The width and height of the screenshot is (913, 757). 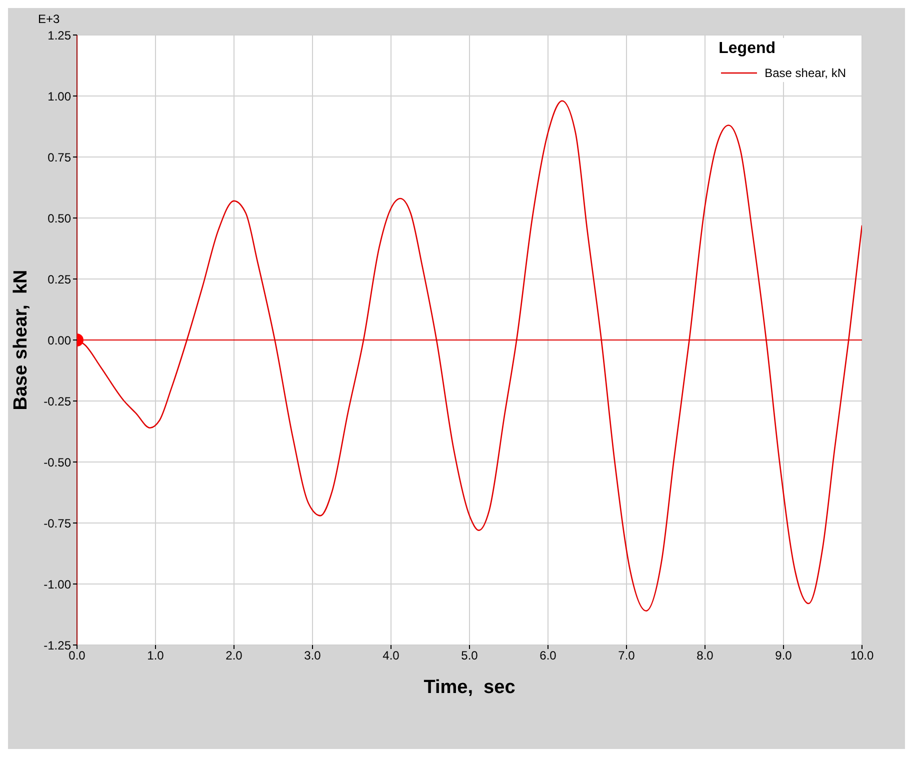 I want to click on x-tick-label: 10.0, so click(x=862, y=655).